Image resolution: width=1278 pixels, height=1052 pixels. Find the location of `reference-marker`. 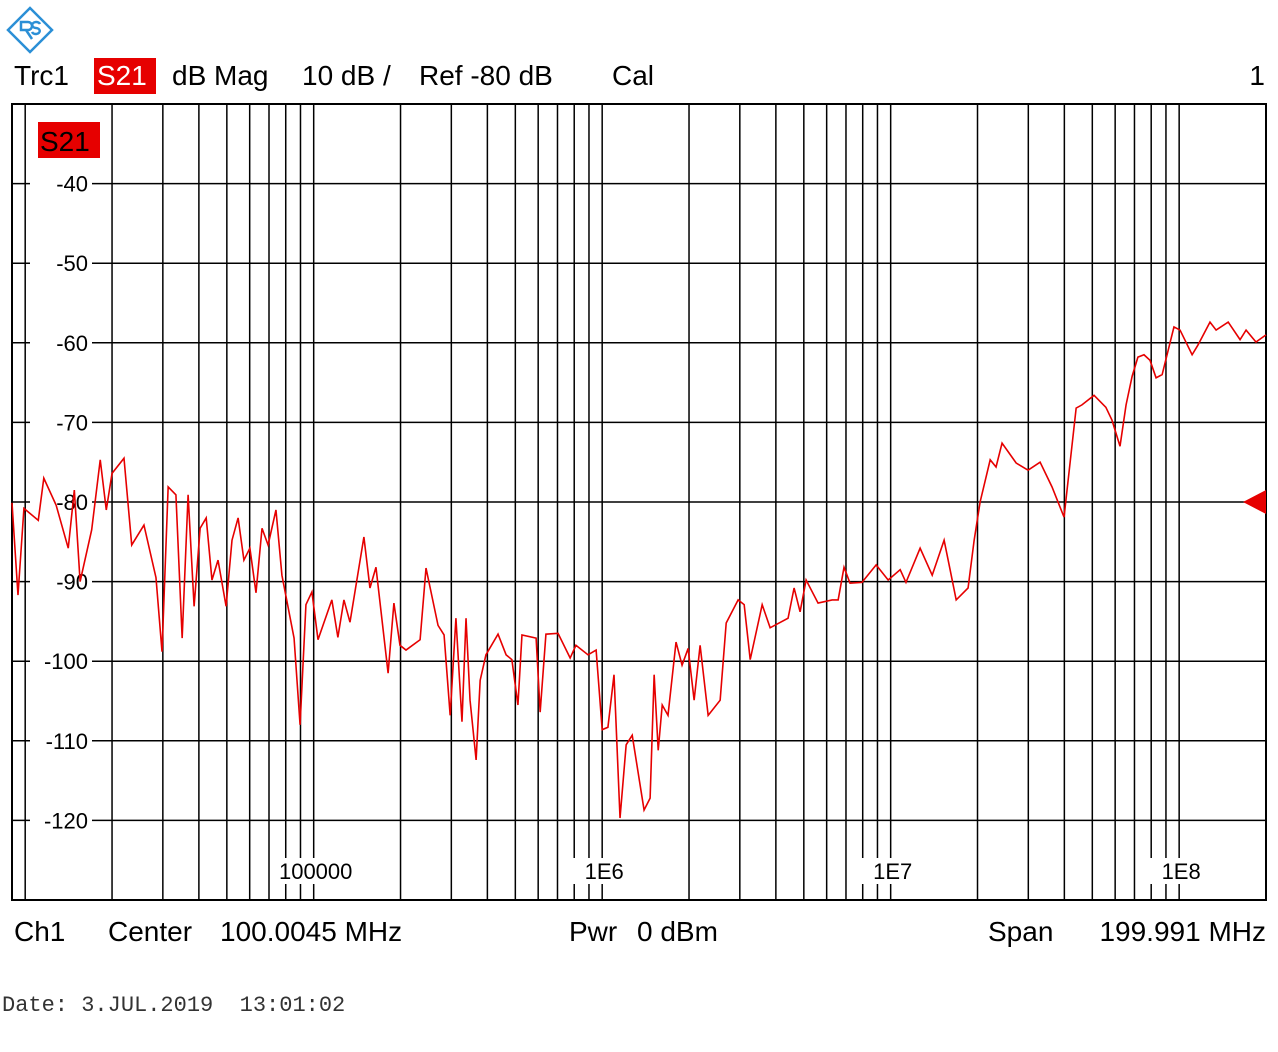

reference-marker is located at coordinates (1254, 502).